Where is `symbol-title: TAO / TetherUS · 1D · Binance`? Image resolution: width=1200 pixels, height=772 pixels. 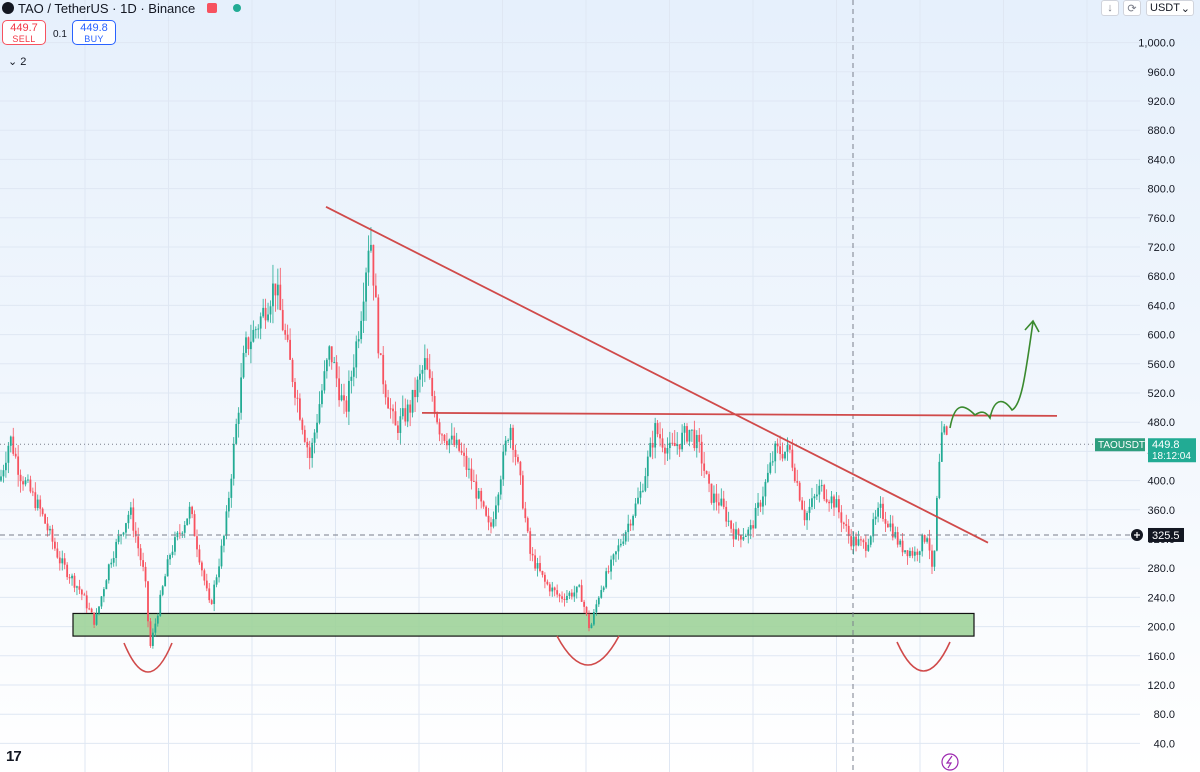
symbol-title: TAO / TetherUS · 1D · Binance is located at coordinates (107, 8).